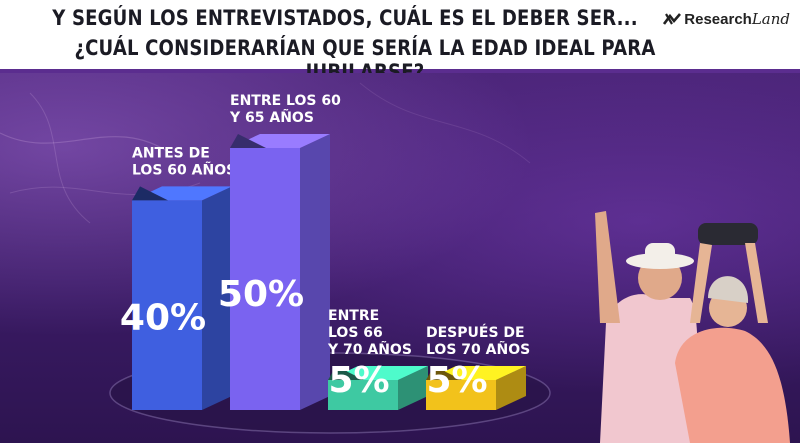  Describe the element at coordinates (692, 327) in the screenshot. I see `couple-photo` at that location.